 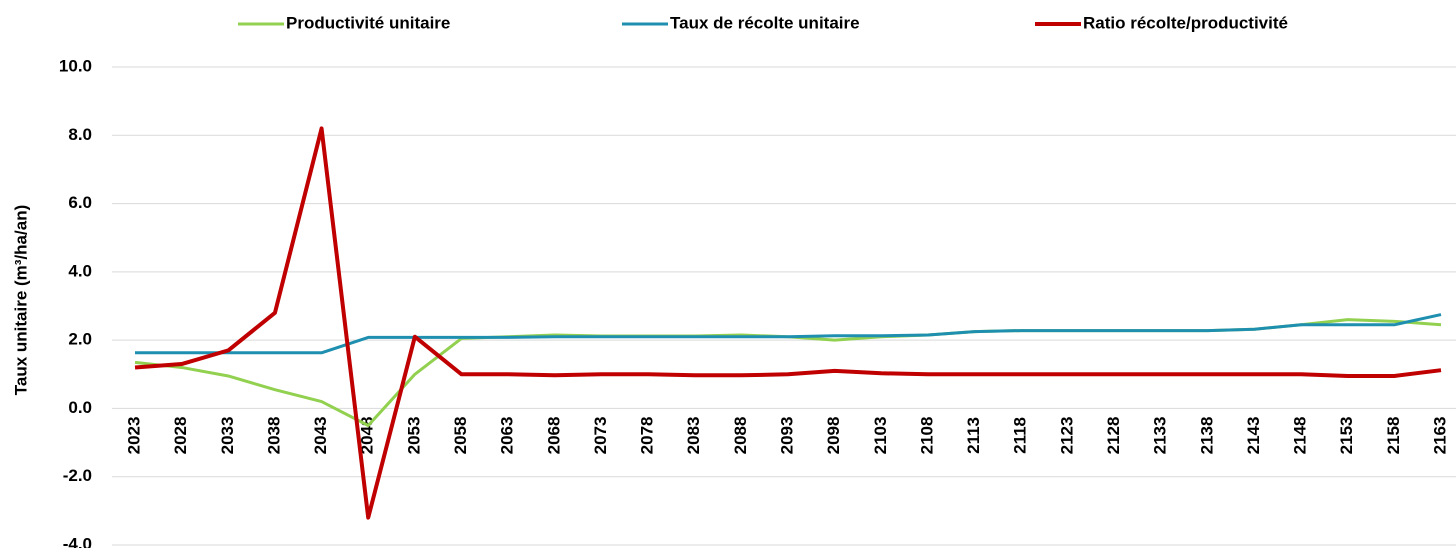 I want to click on x-tick-label: 2078, so click(x=647, y=436).